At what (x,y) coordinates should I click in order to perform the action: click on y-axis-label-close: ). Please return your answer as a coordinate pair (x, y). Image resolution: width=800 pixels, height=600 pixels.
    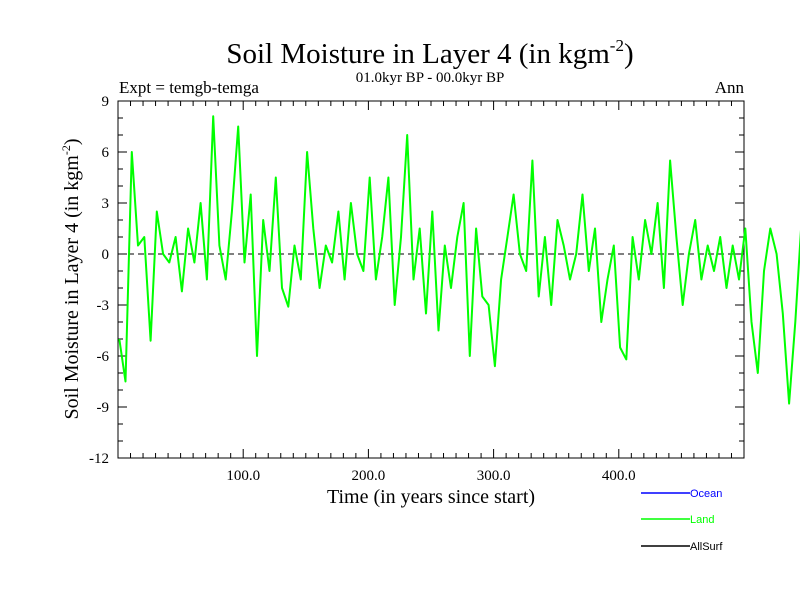
    Looking at the image, I should click on (72, 141).